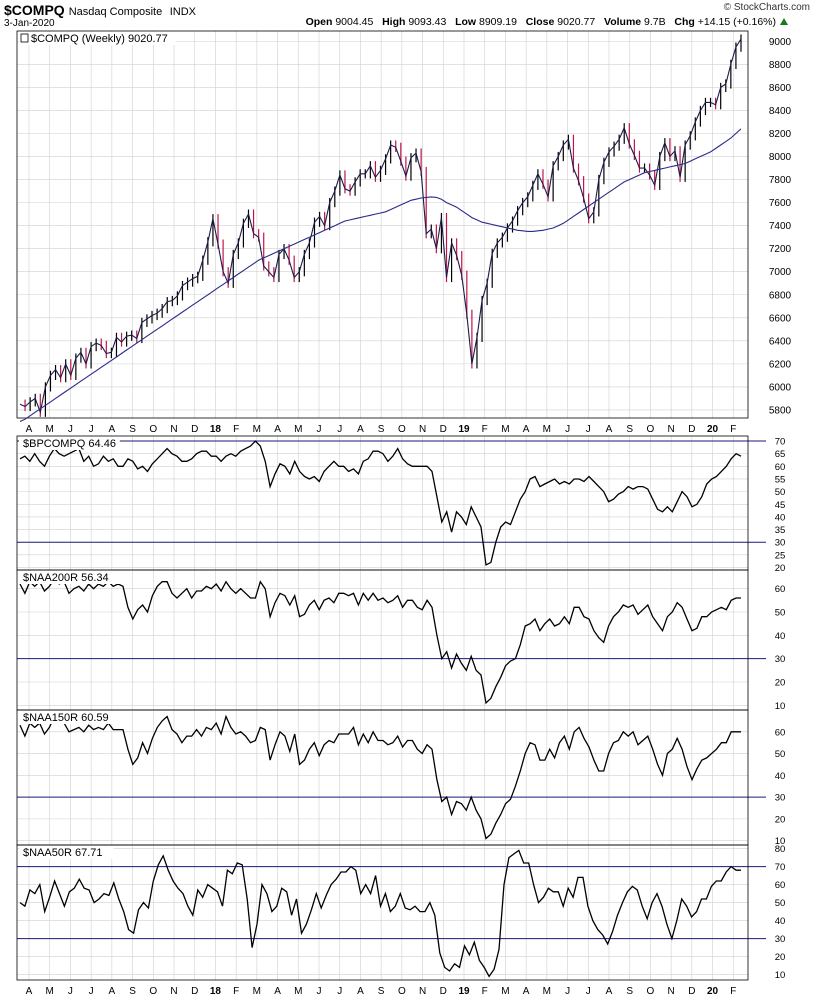 The image size is (820, 1000). I want to click on panel-title-group: $NAA200R 56.34, so click(69, 577).